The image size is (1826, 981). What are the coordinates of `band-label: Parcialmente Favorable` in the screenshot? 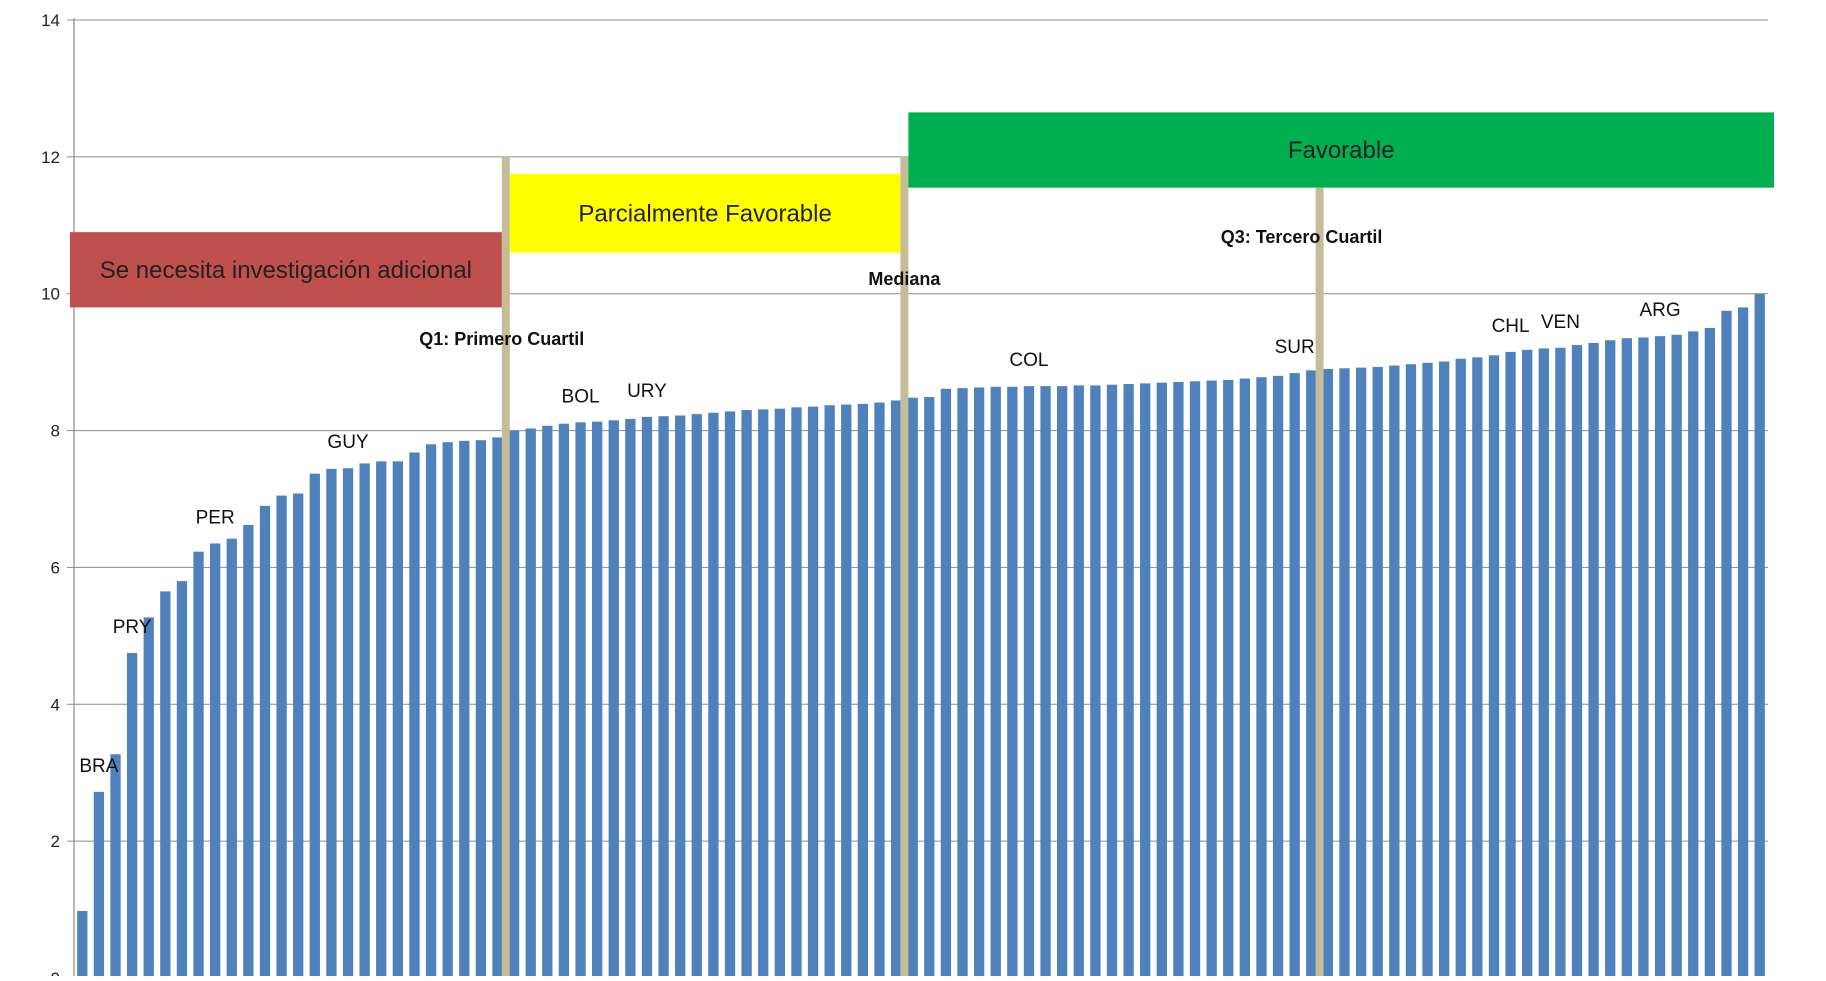 It's located at (704, 213).